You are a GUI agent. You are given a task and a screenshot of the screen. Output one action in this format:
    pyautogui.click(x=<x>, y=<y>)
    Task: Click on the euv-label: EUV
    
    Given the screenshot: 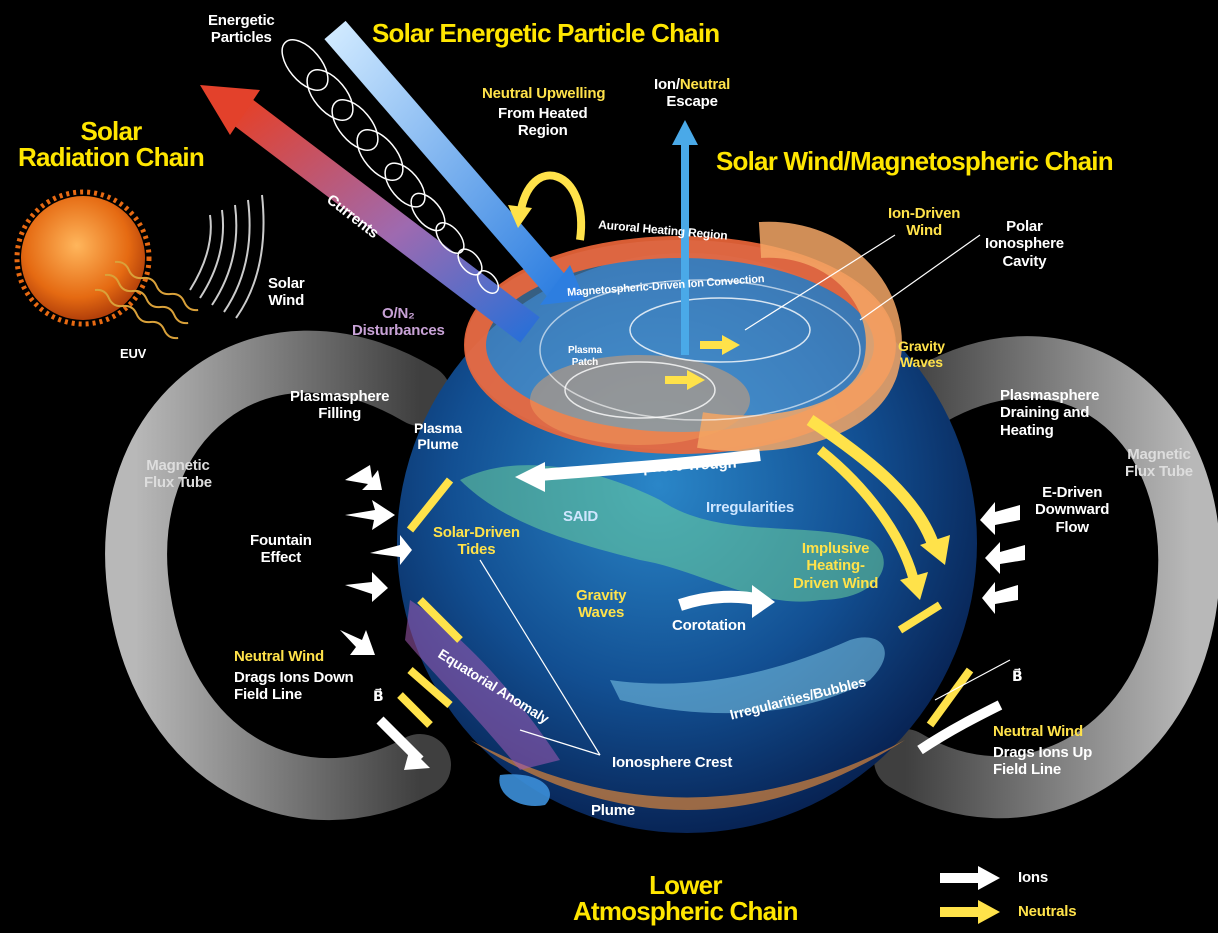 What is the action you would take?
    pyautogui.click(x=133, y=353)
    